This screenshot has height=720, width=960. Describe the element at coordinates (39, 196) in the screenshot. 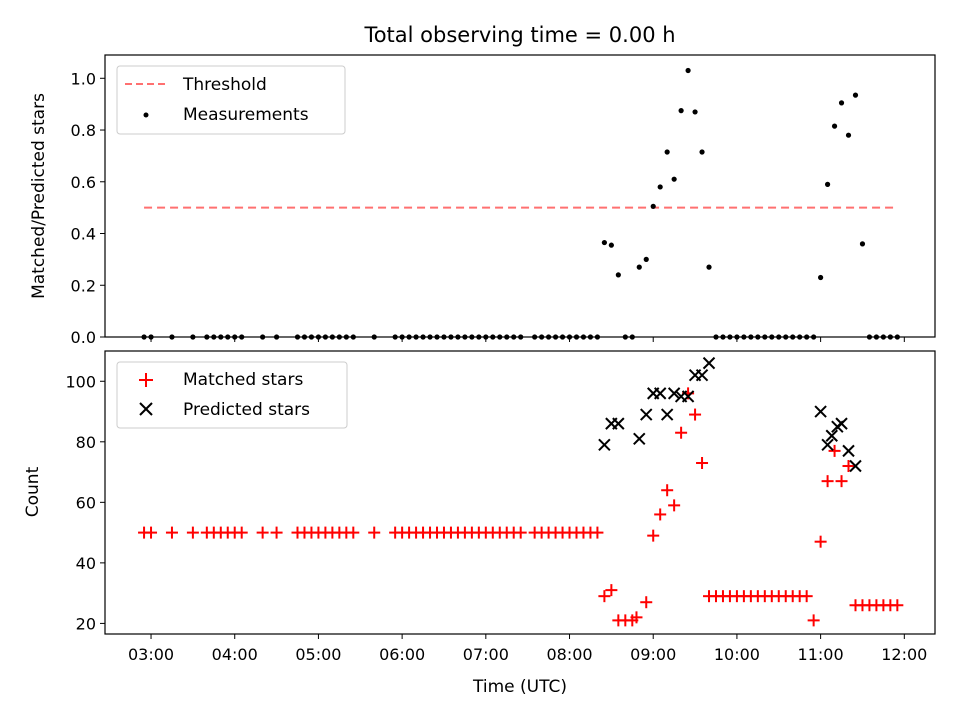

I see `top-y-axis-label: Matched/Predicted stars` at that location.